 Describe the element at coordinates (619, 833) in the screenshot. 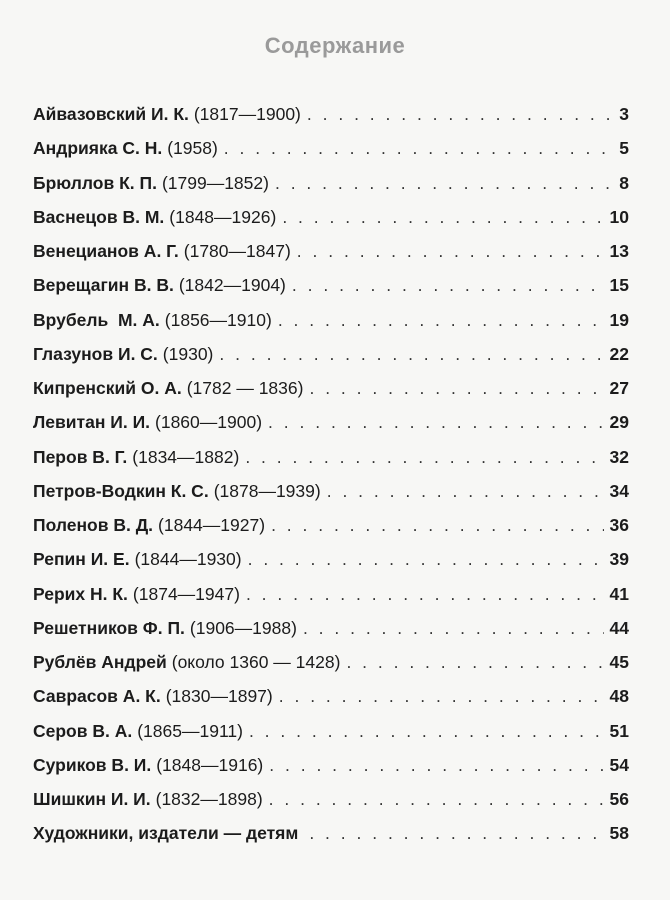

I see `entry-page-number: 58` at that location.